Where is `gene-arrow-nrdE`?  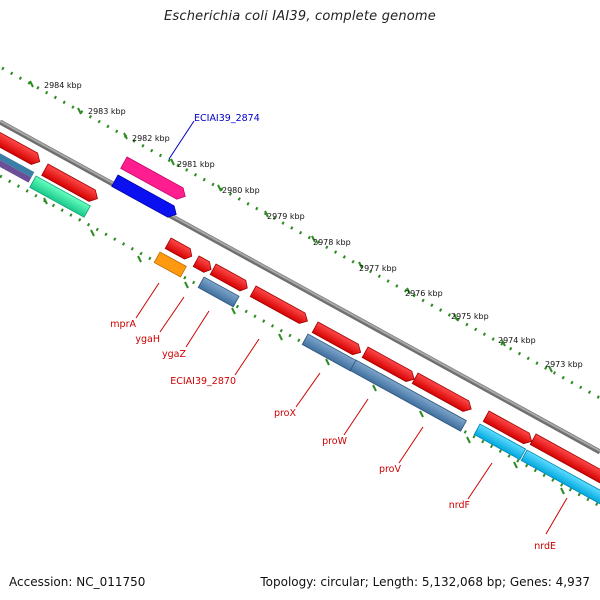 gene-arrow-nrdE is located at coordinates (560, 477).